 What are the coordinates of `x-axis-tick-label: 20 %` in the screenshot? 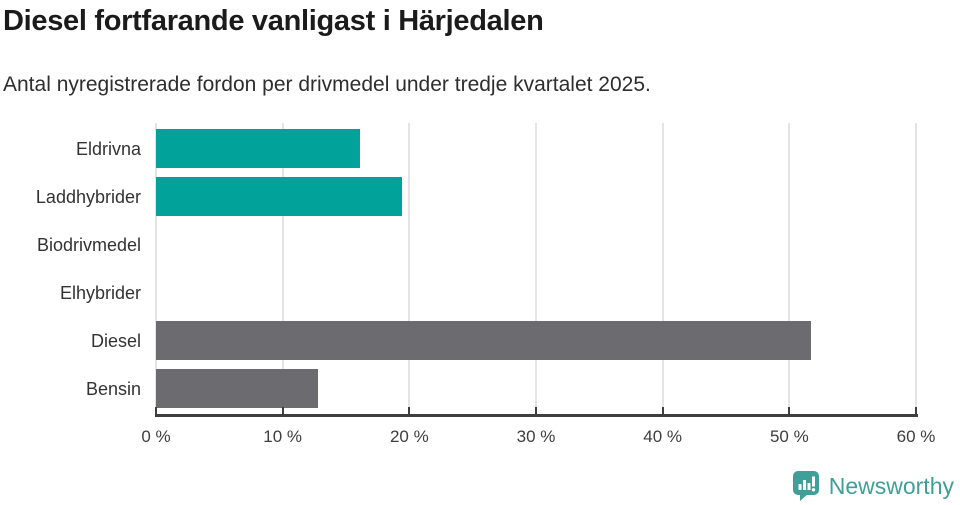 It's located at (409, 436).